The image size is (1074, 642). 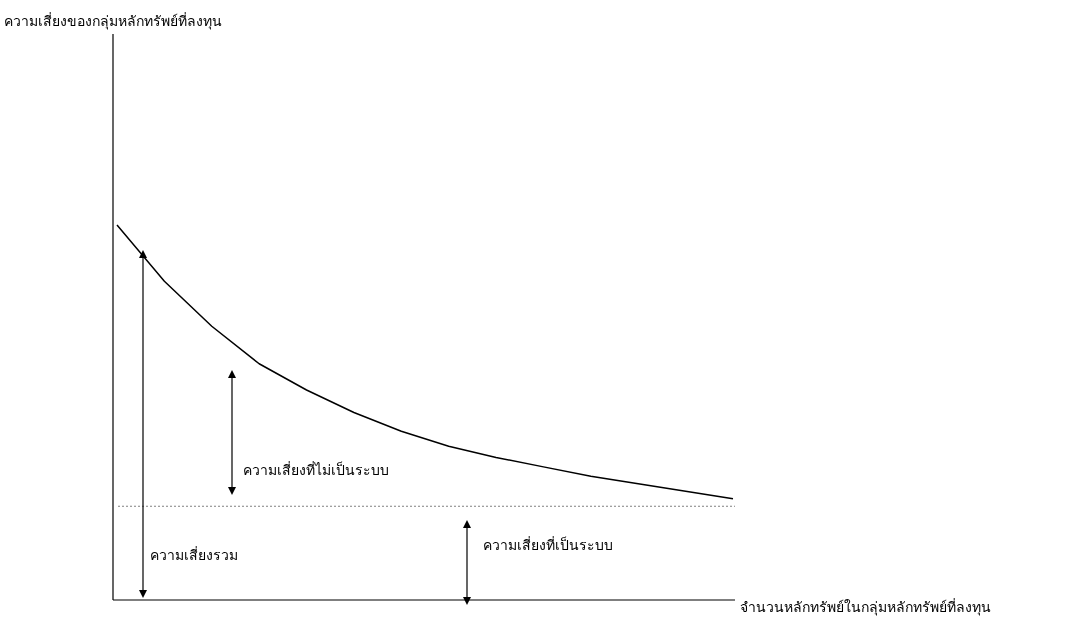 I want to click on x-axis-title: จำนวนหลักทรัพย์ในกลุ่มหลักทรัพย์ที่ลงทุน, so click(x=865, y=607).